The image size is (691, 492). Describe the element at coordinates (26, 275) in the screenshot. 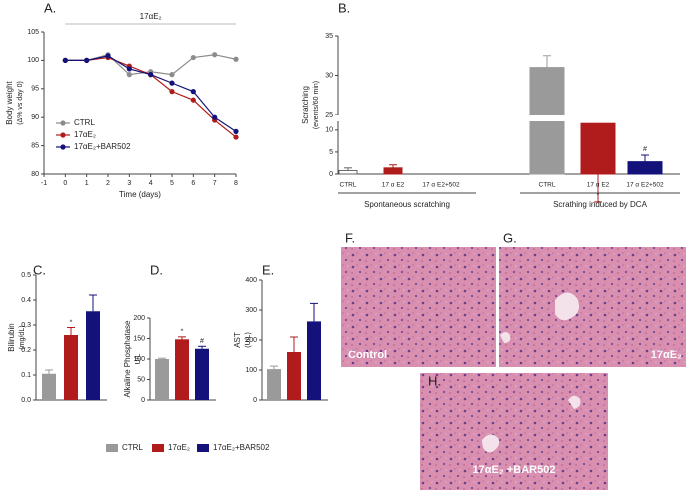

I see `y-tick-label: 0.5` at that location.